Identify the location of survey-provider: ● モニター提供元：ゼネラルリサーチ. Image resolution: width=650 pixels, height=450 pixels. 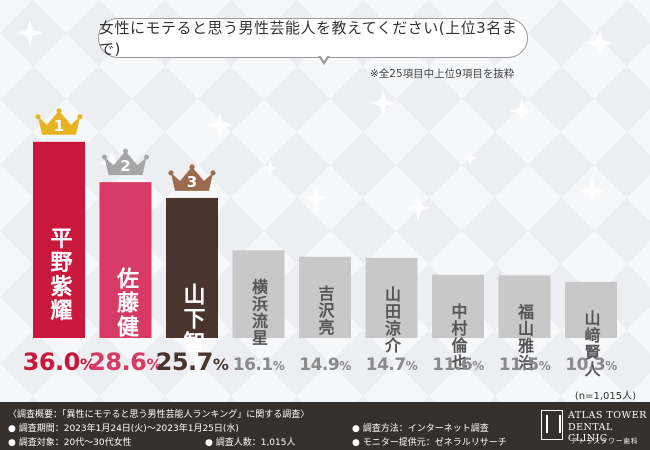
(429, 443).